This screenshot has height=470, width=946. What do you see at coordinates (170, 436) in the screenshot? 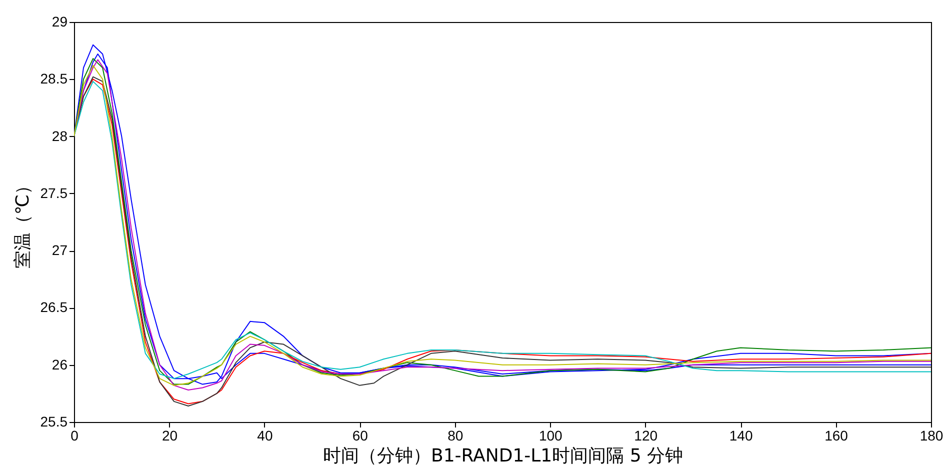
I see `x-tick-label: 20` at bounding box center [170, 436].